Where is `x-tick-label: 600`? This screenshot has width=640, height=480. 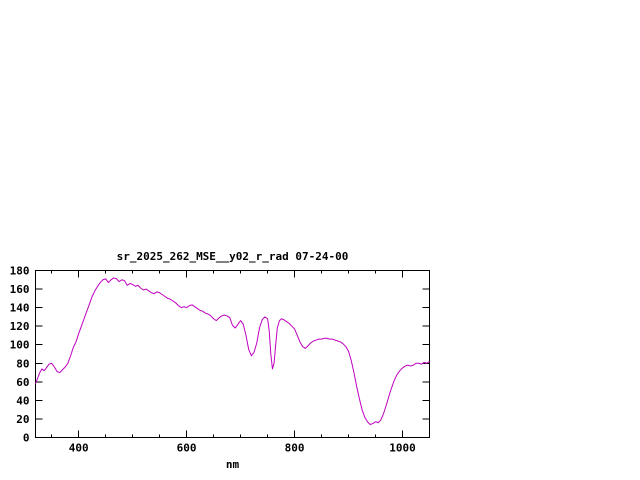 x-tick-label: 600 is located at coordinates (187, 448).